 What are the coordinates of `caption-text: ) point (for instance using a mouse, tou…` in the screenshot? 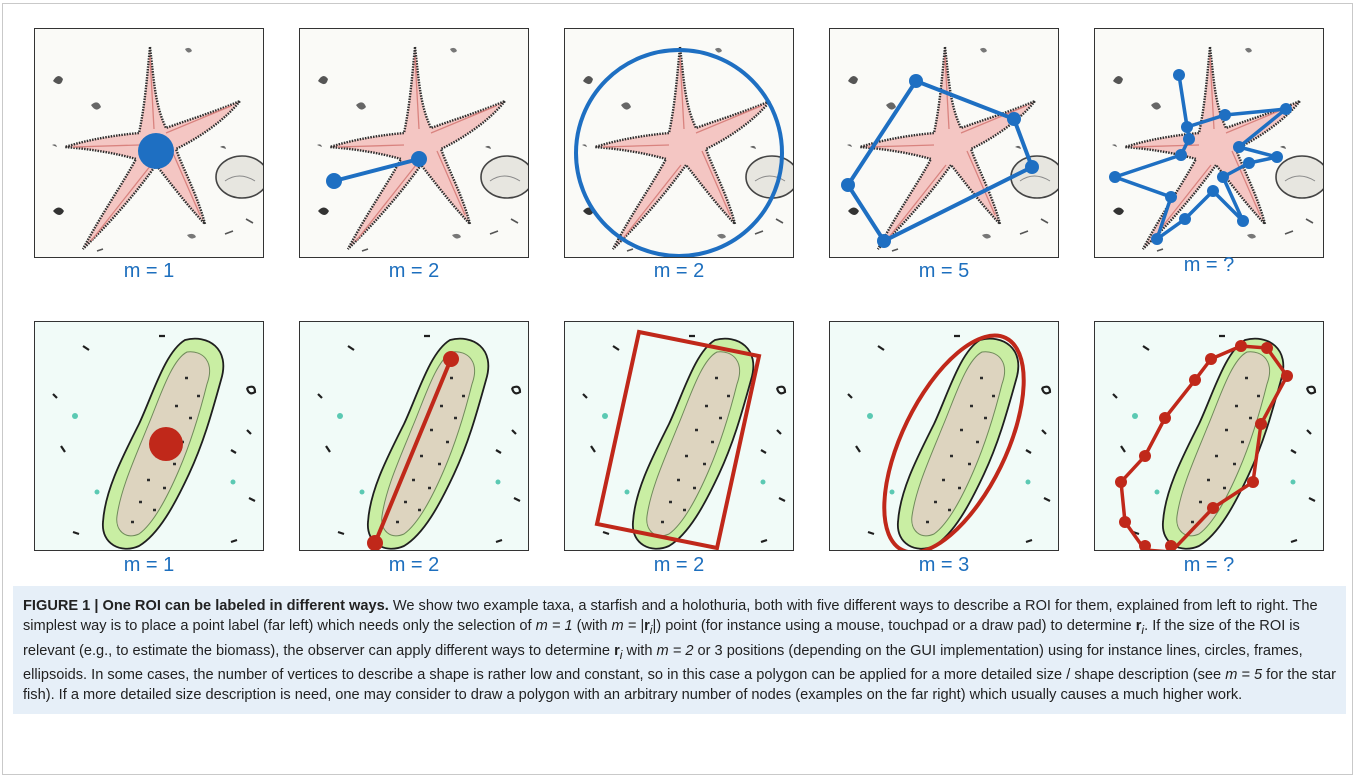 It's located at (896, 626).